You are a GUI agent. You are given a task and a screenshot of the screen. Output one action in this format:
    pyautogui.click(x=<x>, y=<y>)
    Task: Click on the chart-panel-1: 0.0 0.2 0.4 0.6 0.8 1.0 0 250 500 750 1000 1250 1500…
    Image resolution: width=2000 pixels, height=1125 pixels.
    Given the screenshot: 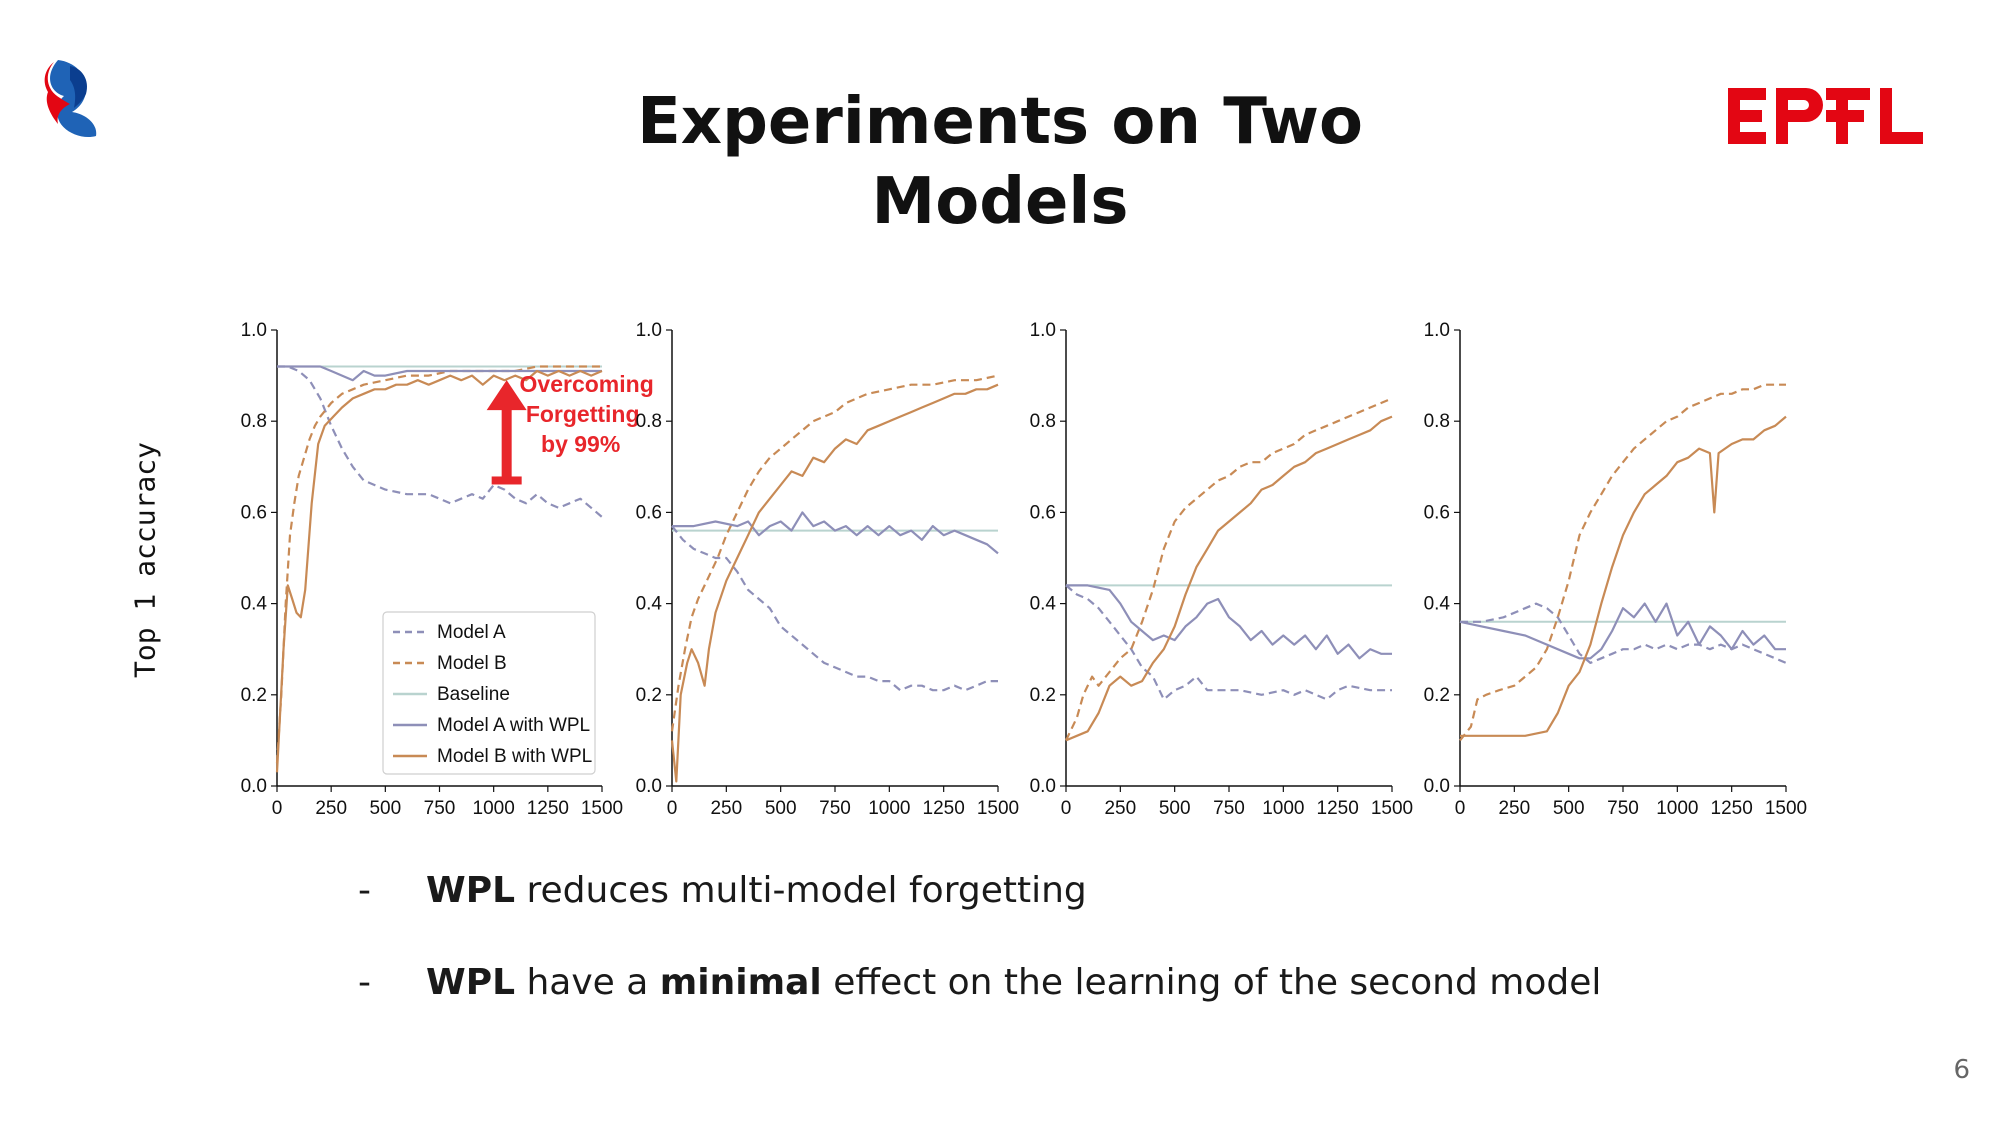 What is the action you would take?
    pyautogui.click(x=447, y=569)
    